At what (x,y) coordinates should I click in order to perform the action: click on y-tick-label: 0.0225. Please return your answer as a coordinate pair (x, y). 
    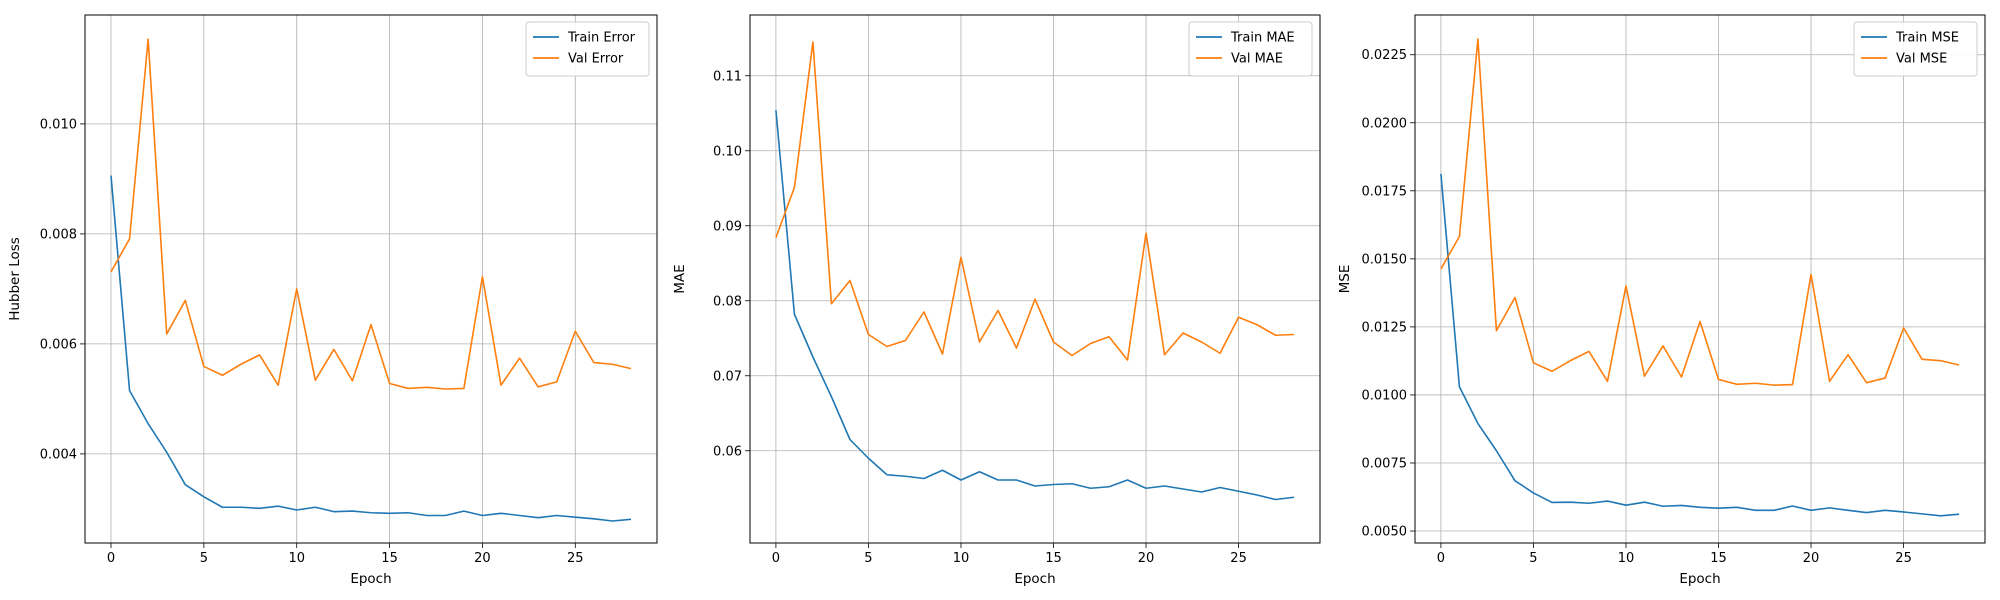
    Looking at the image, I should click on (1385, 55).